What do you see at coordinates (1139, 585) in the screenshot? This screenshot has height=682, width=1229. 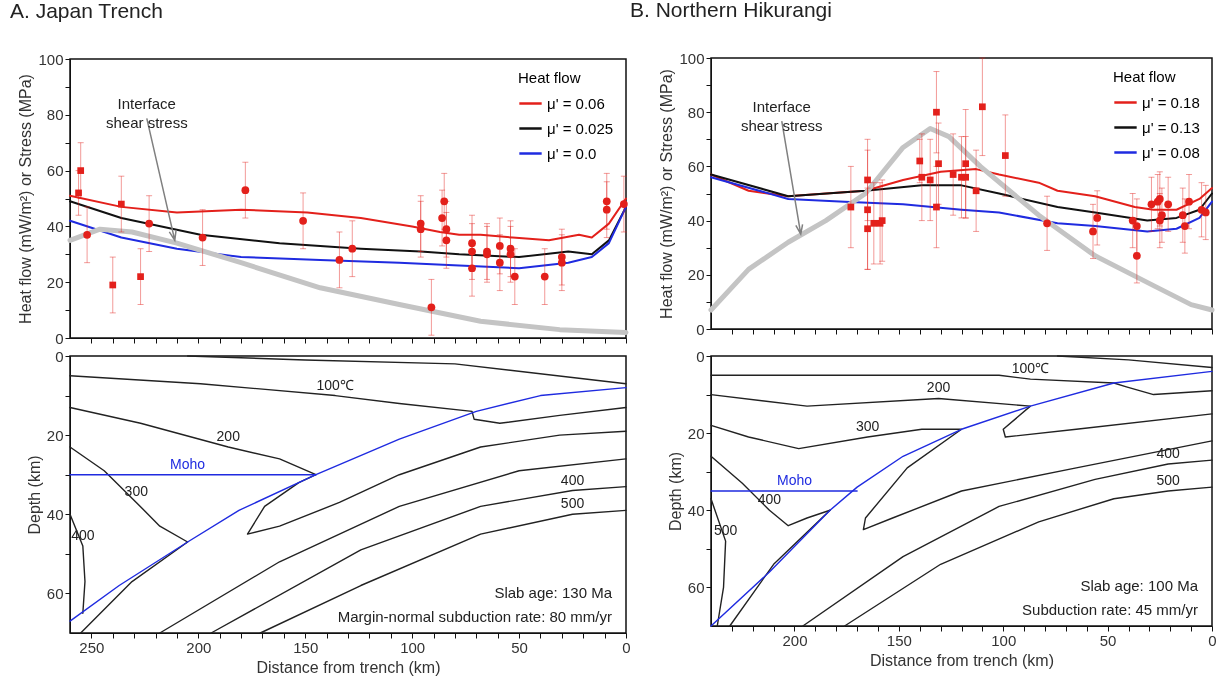 I see `annotation: Slab age: 100 Ma` at bounding box center [1139, 585].